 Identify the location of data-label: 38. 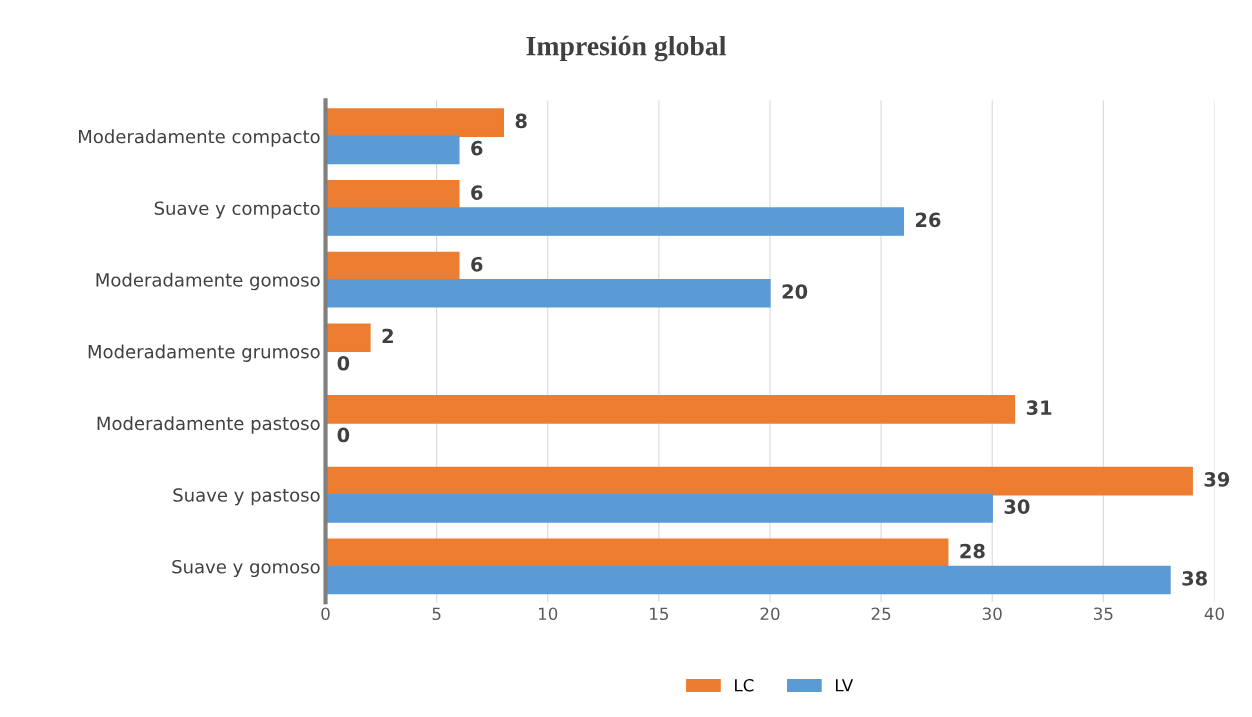
(1194, 578).